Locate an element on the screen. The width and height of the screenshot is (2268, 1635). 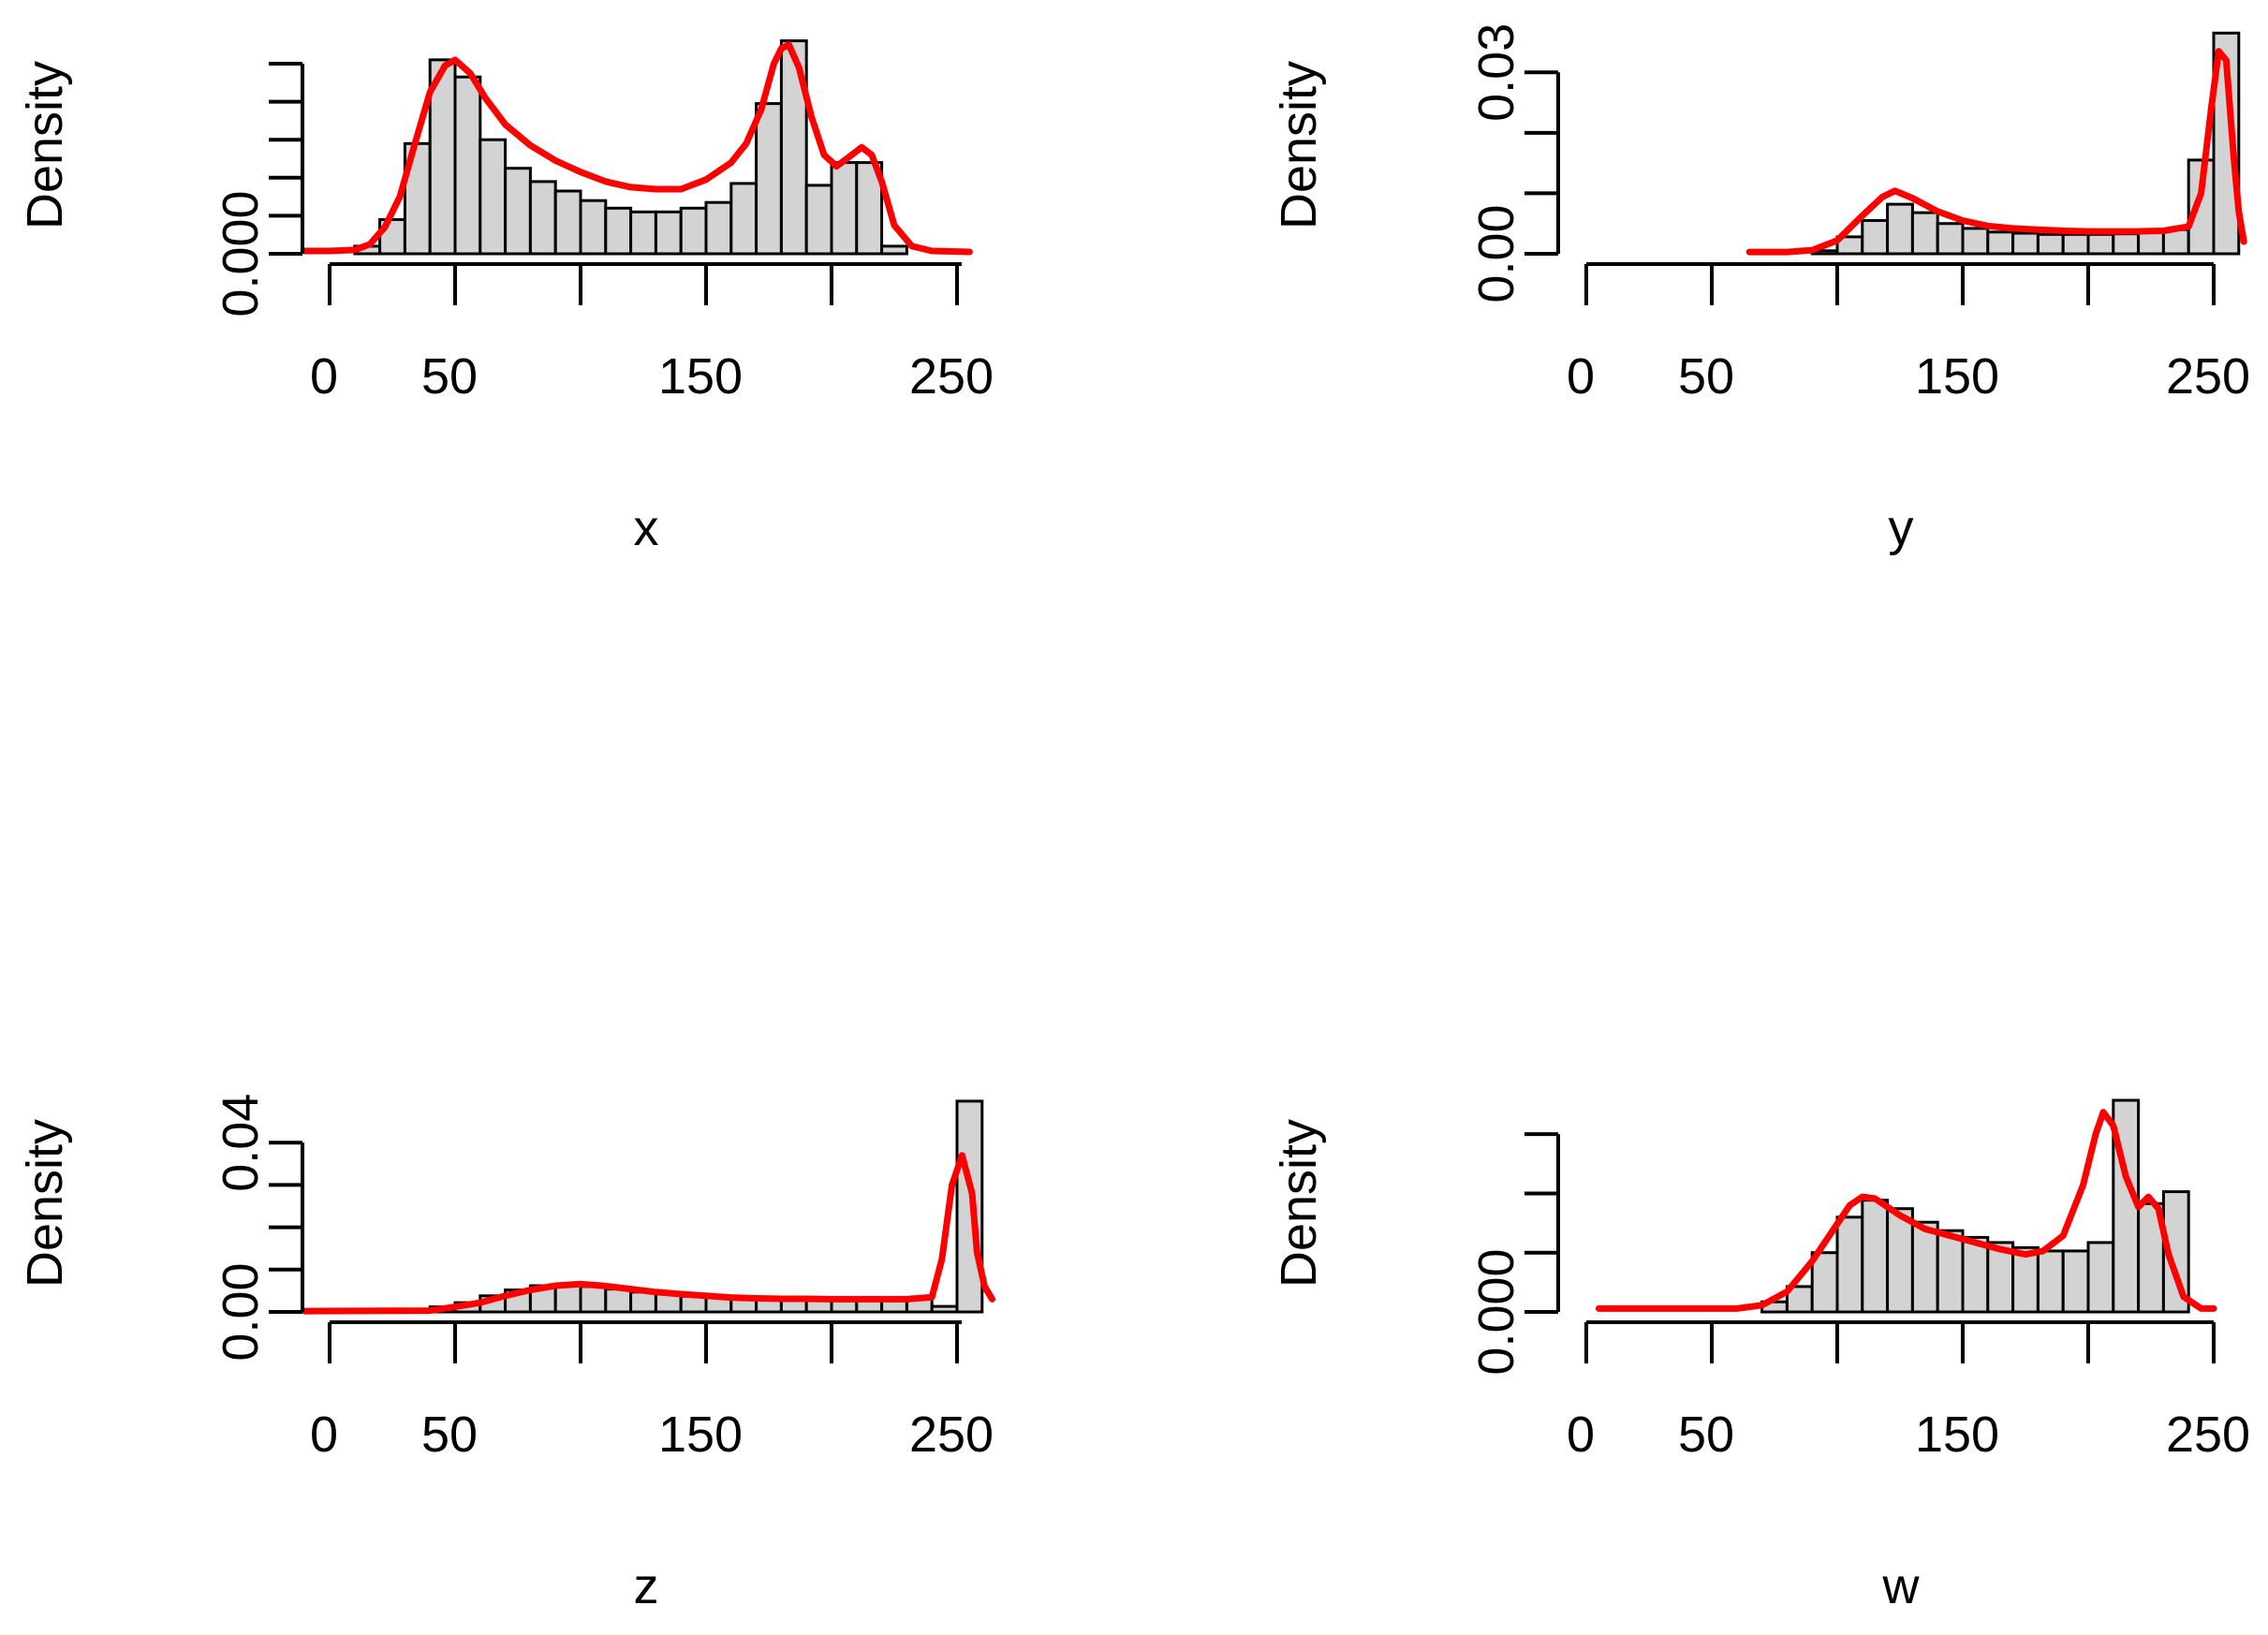
panel-x: 0.000 0 50 150 250 x Density is located at coordinates (506, 297).